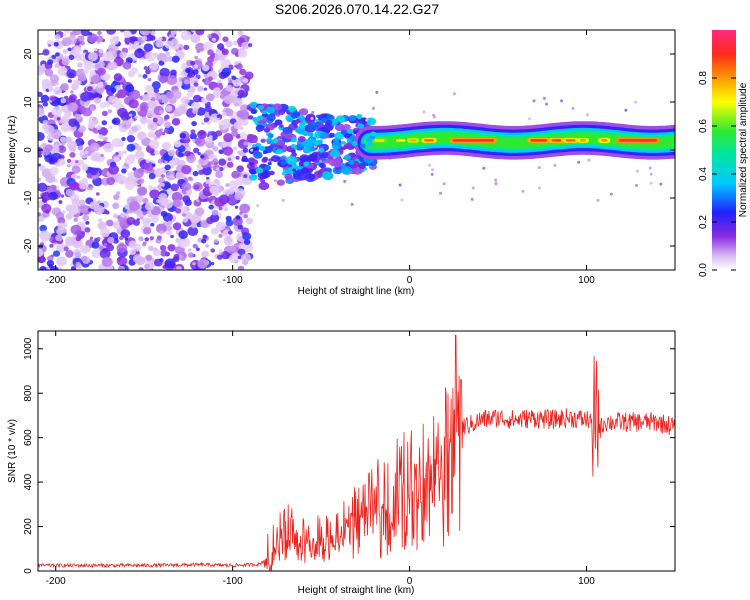  I want to click on colorbar-tick-label: 0.4, so click(703, 174).